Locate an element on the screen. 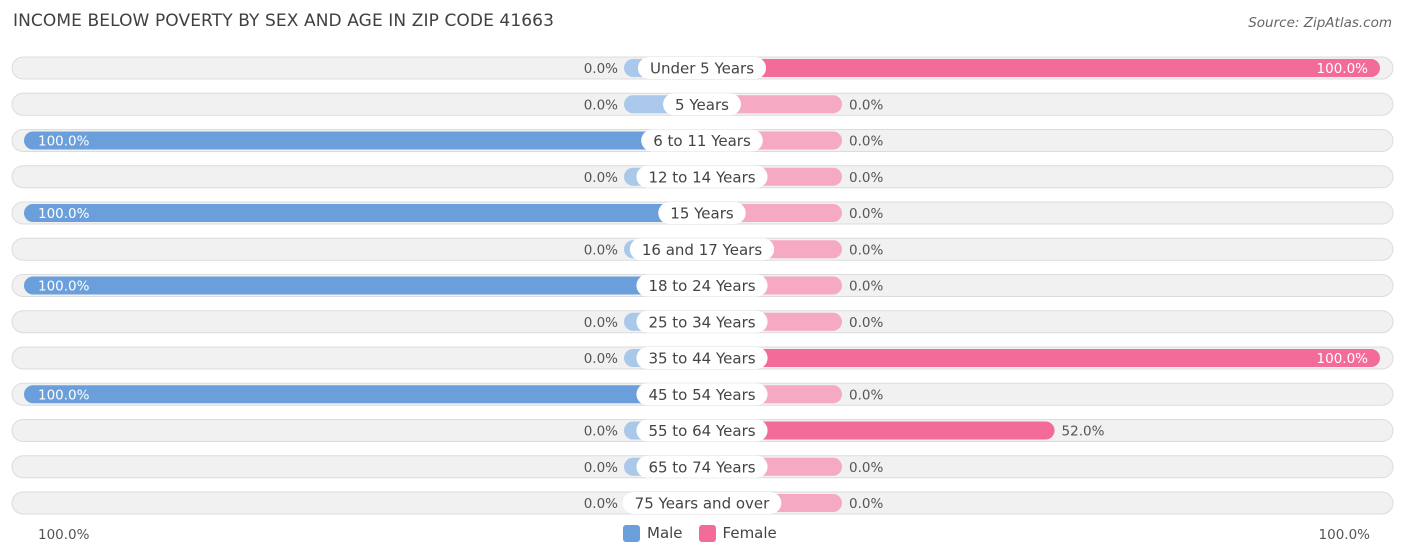 This screenshot has width=1406, height=559. category-label: 6 to 11 Years is located at coordinates (702, 141).